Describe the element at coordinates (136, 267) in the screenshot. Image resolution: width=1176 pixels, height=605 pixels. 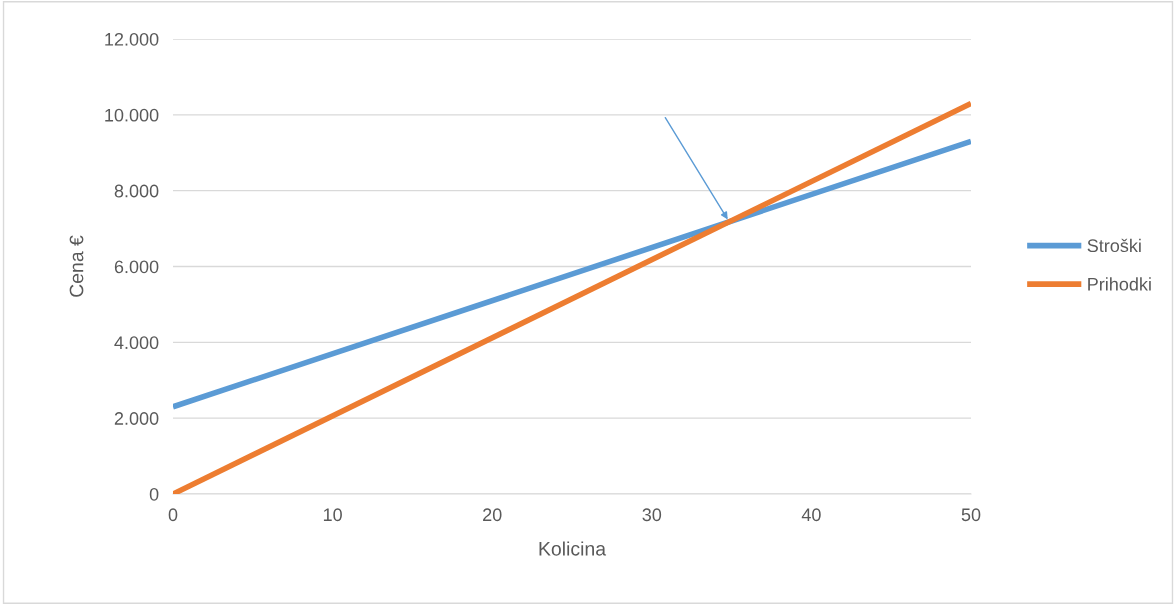
I see `y-tick-label: 6.000` at that location.